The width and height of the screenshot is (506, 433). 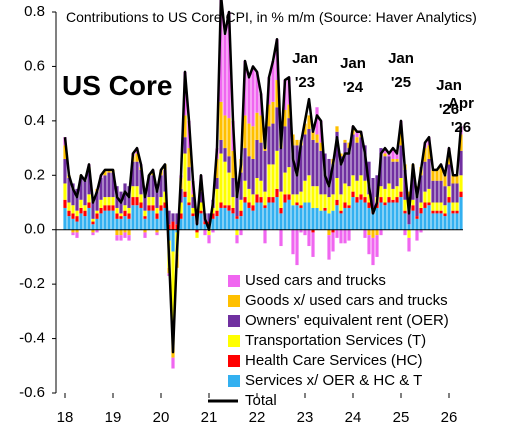 I want to click on legend-swatch, so click(x=234, y=381).